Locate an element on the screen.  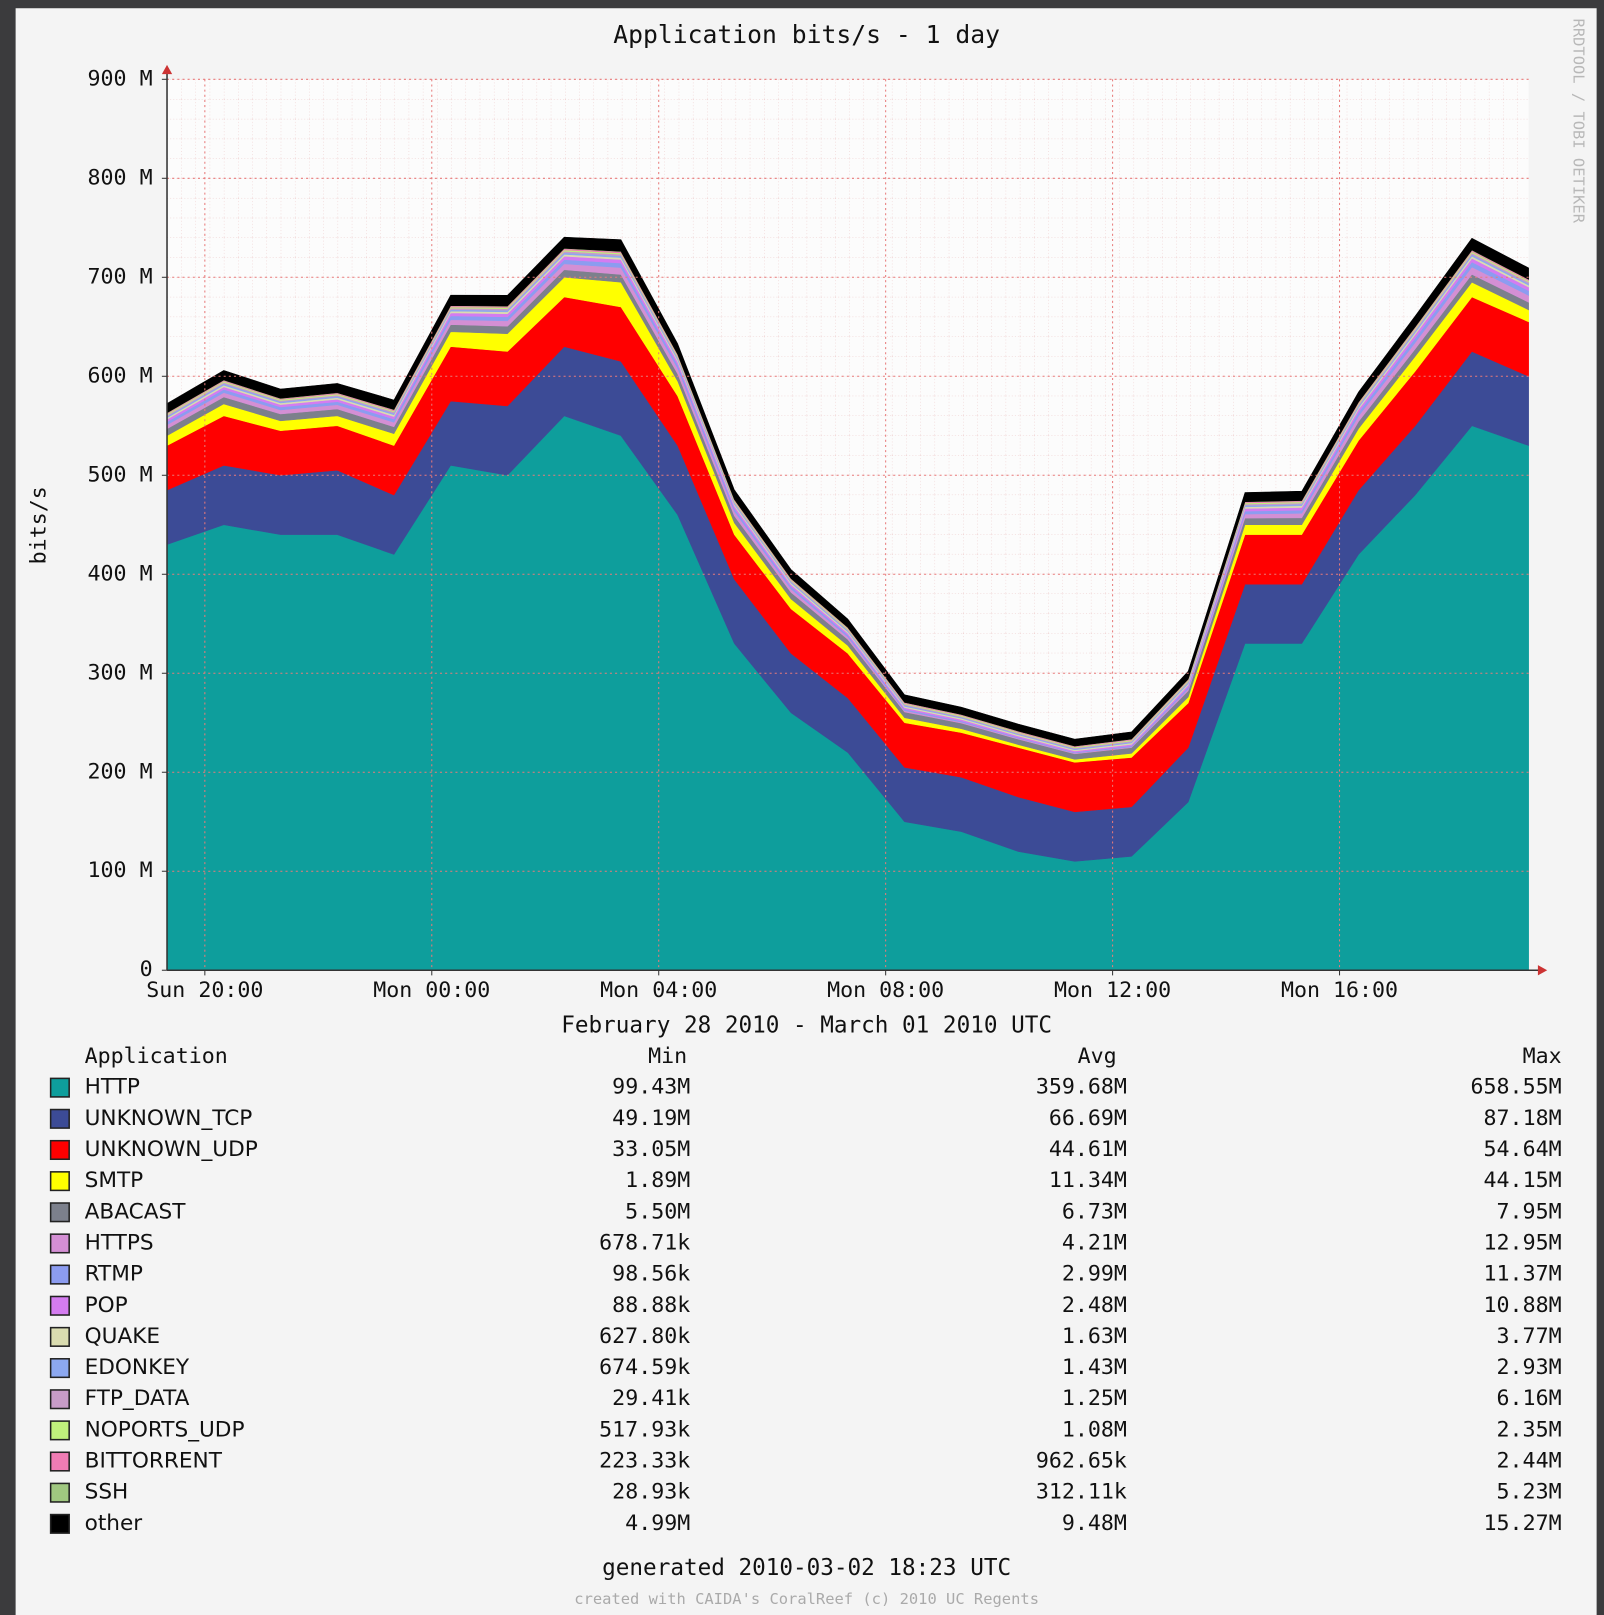
y-tick-label: 400 M is located at coordinates (120, 573).